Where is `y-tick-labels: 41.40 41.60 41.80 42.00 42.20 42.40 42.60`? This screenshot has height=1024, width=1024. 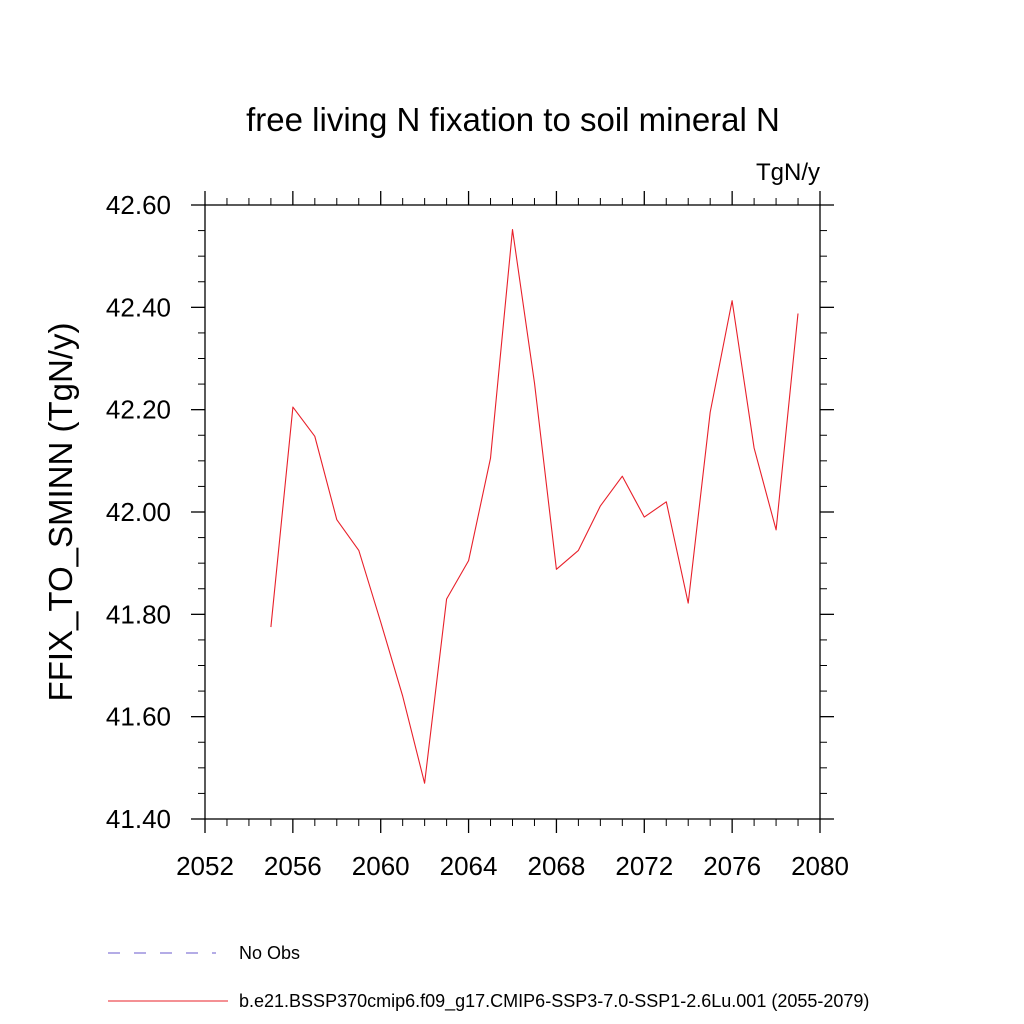
y-tick-labels: 41.40 41.60 41.80 42.00 42.20 42.40 42.60 is located at coordinates (138, 512).